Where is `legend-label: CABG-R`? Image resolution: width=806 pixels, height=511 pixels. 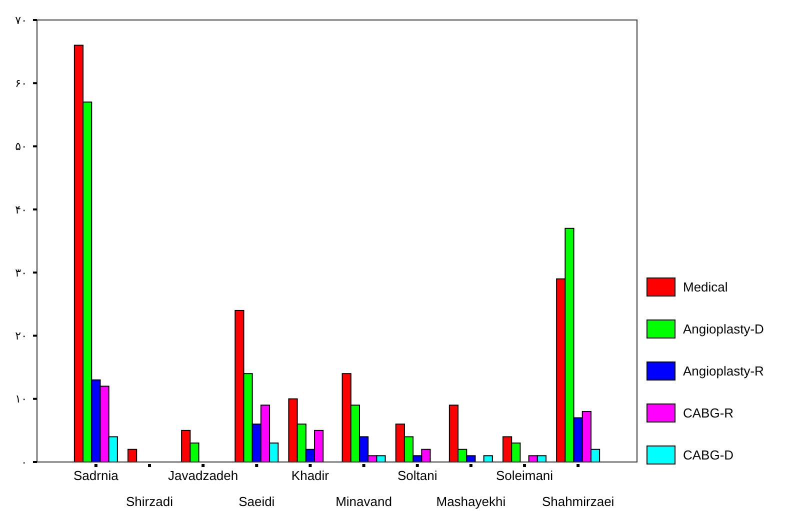 legend-label: CABG-R is located at coordinates (708, 413).